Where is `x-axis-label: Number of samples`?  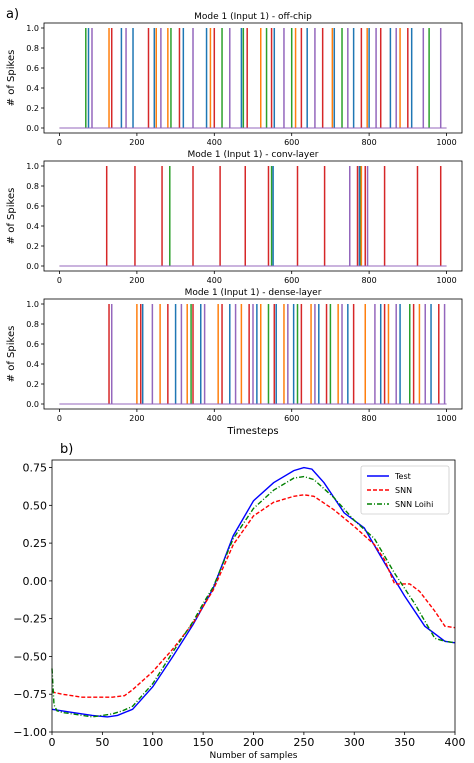
x-axis-label: Number of samples is located at coordinates (254, 756).